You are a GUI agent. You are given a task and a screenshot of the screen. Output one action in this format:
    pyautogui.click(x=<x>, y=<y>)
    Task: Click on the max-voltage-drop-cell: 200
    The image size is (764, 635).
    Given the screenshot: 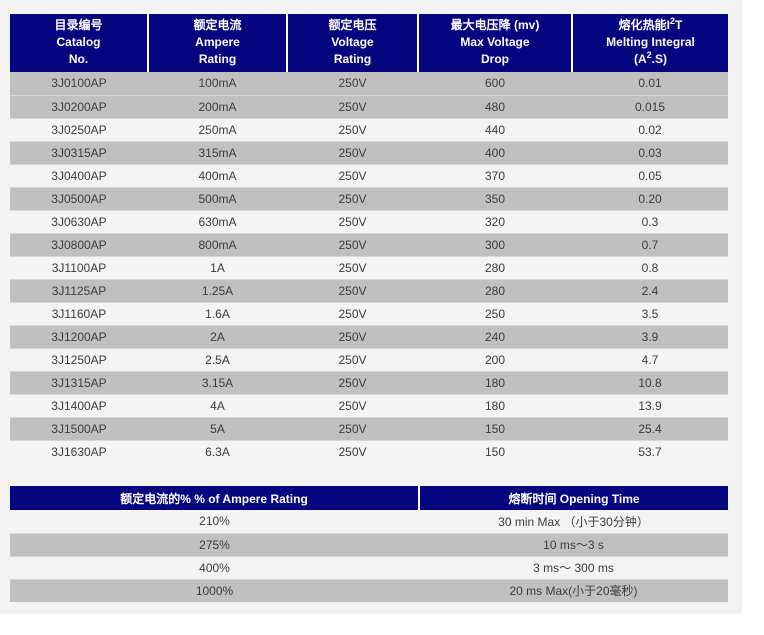 What is the action you would take?
    pyautogui.click(x=495, y=359)
    